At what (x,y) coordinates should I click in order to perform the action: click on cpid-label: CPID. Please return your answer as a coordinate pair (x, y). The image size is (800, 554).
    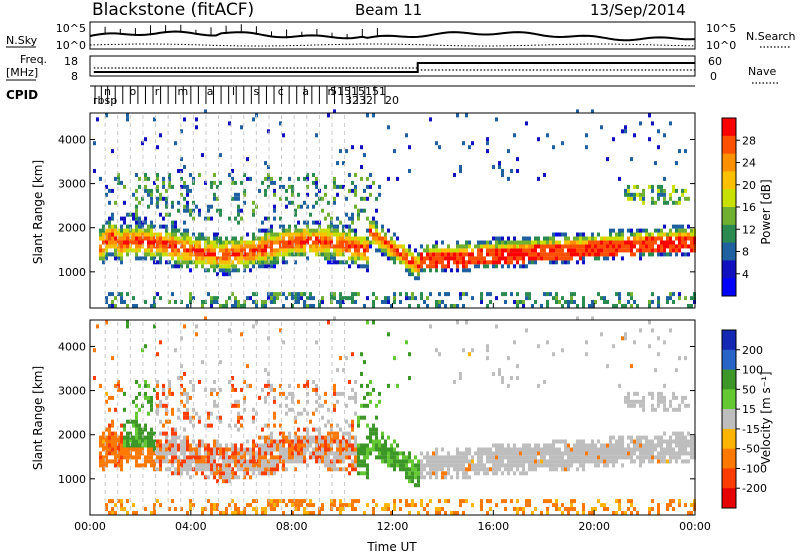
    Looking at the image, I should click on (22, 95).